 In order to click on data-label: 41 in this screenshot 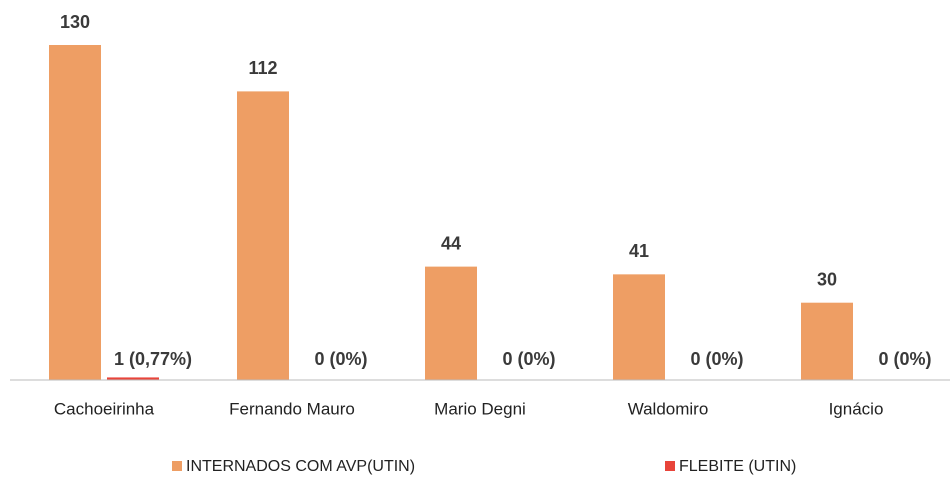, I will do `click(639, 251)`.